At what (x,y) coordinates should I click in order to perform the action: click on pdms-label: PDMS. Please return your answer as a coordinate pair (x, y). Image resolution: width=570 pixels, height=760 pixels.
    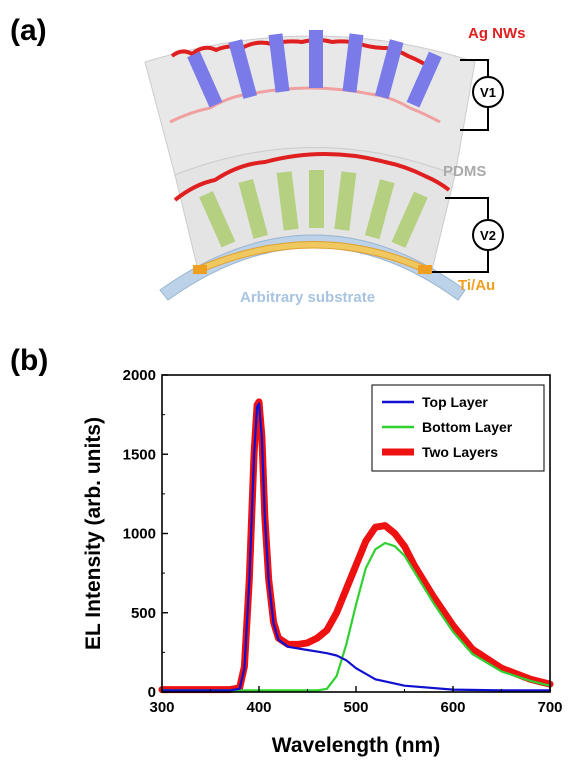
    Looking at the image, I should click on (464, 171).